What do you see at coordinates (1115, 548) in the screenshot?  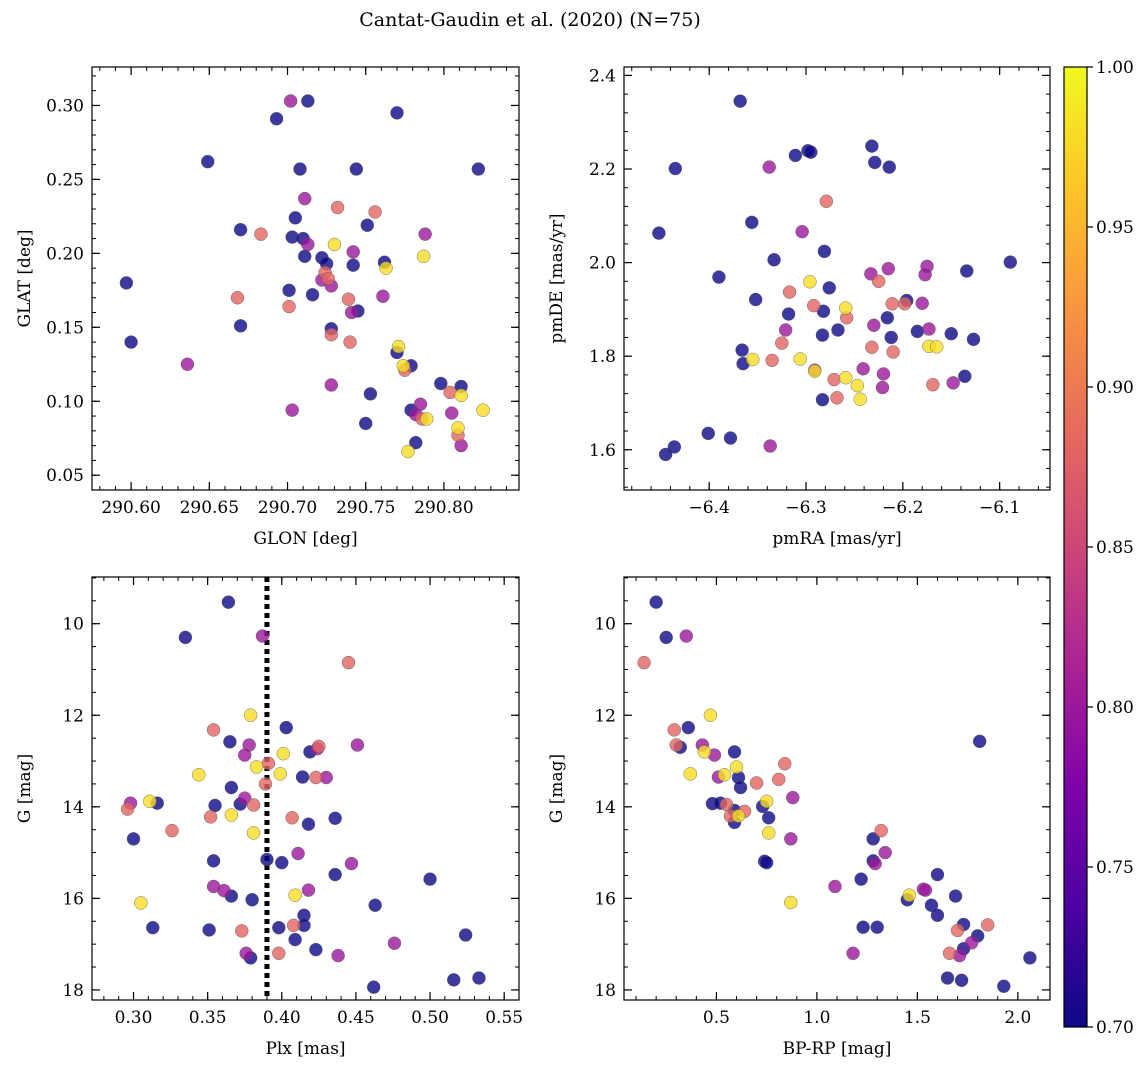 I see `colorbar-tick-label: 0.85` at bounding box center [1115, 548].